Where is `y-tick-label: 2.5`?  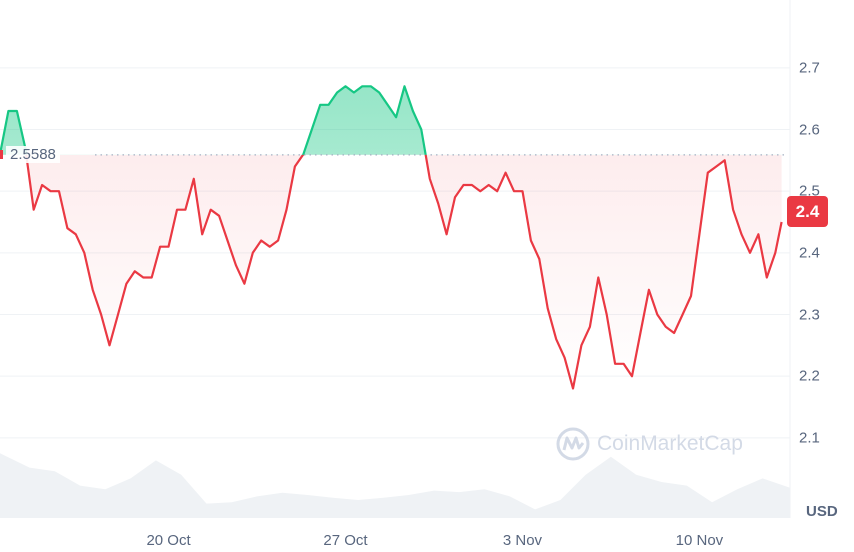
y-tick-label: 2.5 is located at coordinates (809, 191).